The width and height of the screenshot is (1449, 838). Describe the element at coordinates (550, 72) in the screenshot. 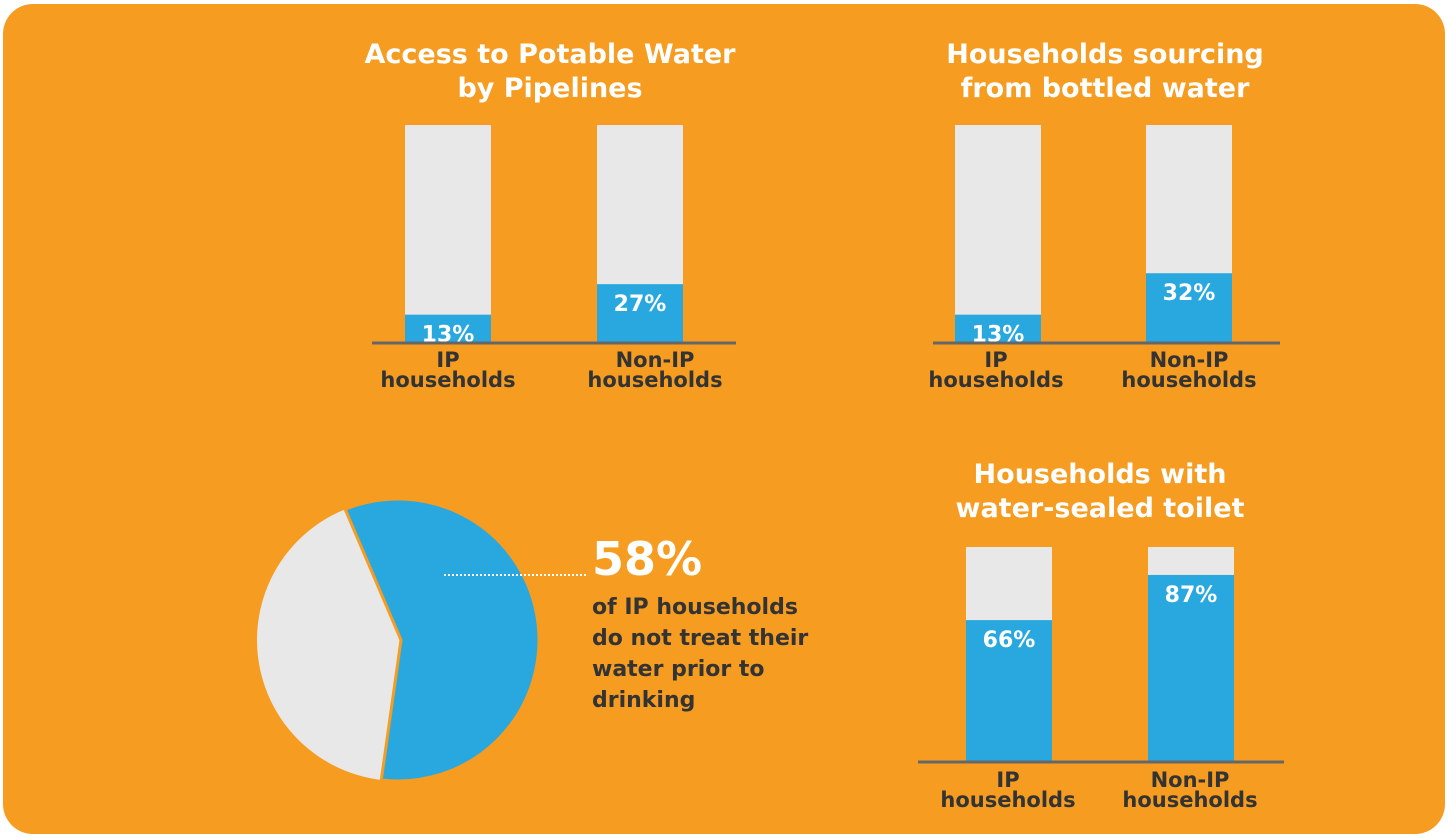

I see `chart1-title: Access to Potable Water by Pipelines` at that location.